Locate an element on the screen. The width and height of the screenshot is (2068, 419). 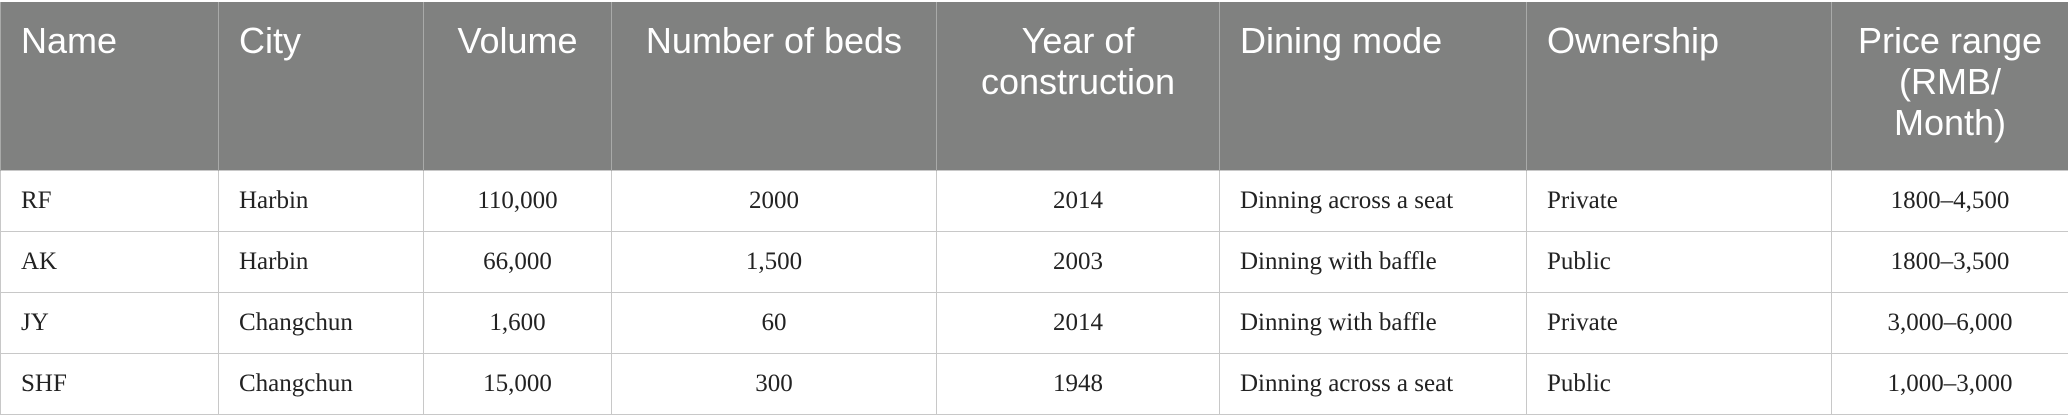
header-cell: Number of beds is located at coordinates (774, 86).